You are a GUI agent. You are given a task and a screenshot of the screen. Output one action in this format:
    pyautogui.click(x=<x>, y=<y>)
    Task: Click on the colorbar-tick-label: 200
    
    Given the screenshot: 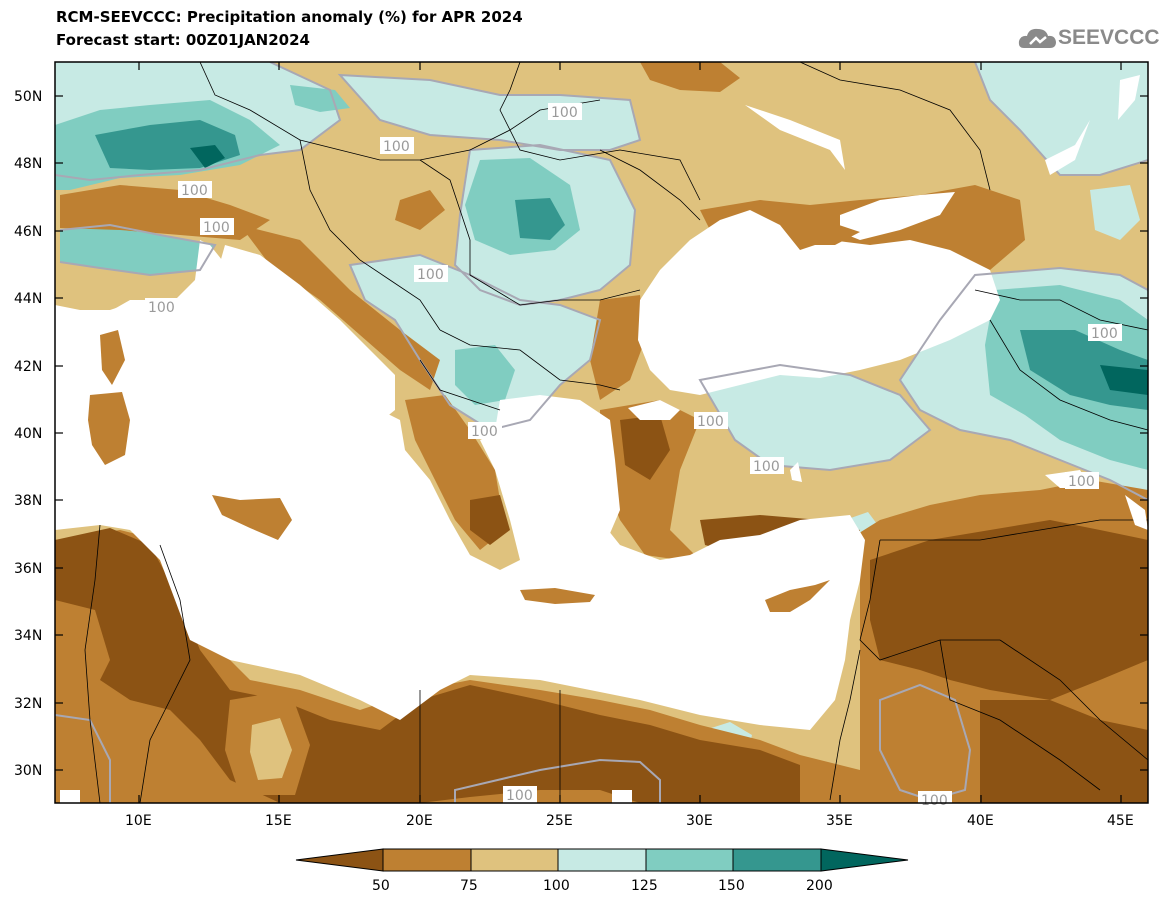 What is the action you would take?
    pyautogui.click(x=819, y=886)
    